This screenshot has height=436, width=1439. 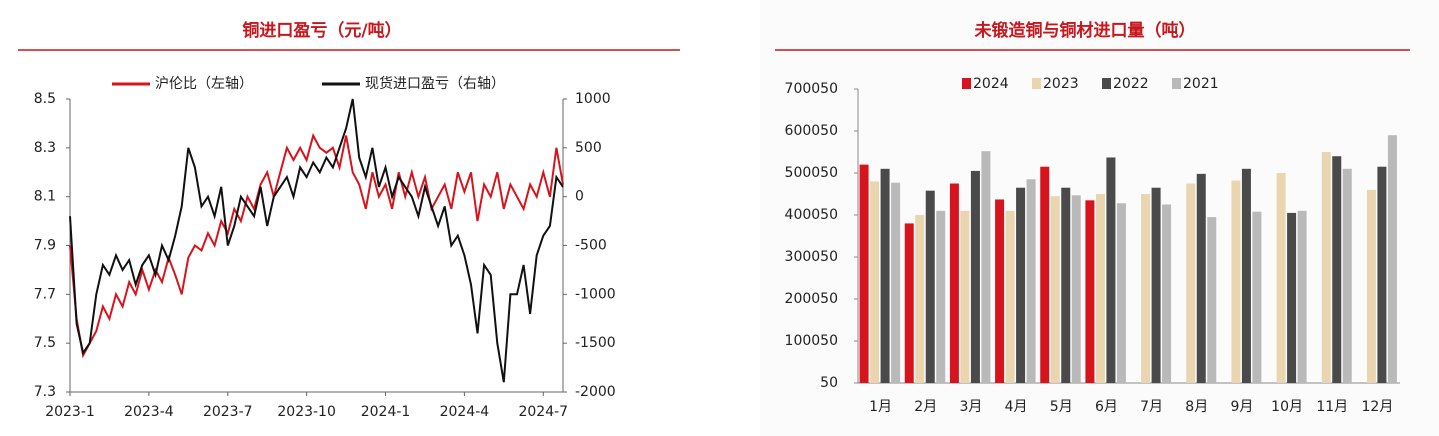 What do you see at coordinates (880, 407) in the screenshot?
I see `x-tick-label: 1月` at bounding box center [880, 407].